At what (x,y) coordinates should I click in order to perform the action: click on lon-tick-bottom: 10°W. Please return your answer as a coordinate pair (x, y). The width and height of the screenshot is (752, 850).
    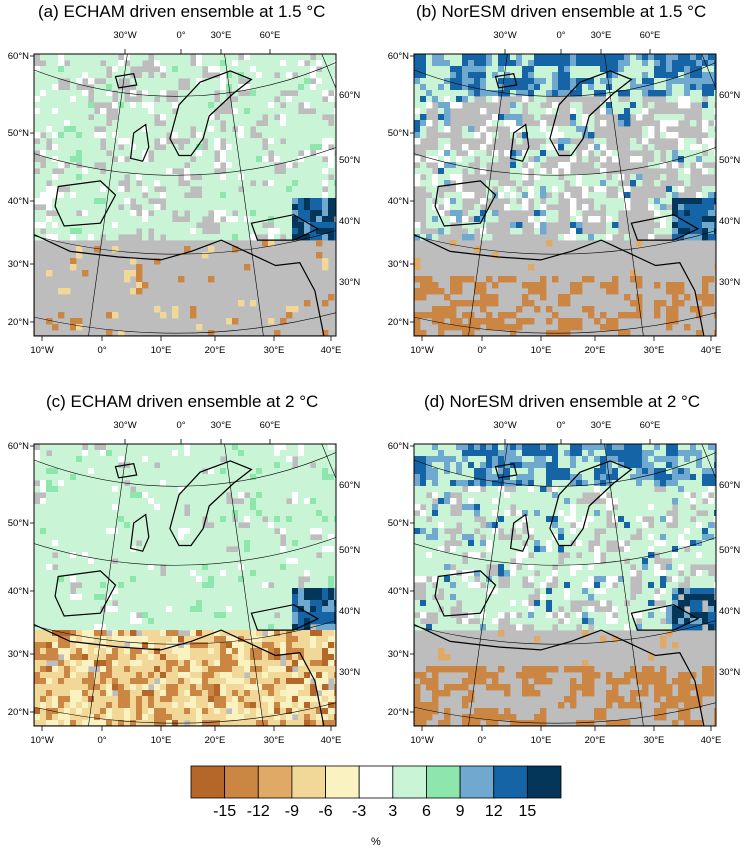
    Looking at the image, I should click on (421, 350).